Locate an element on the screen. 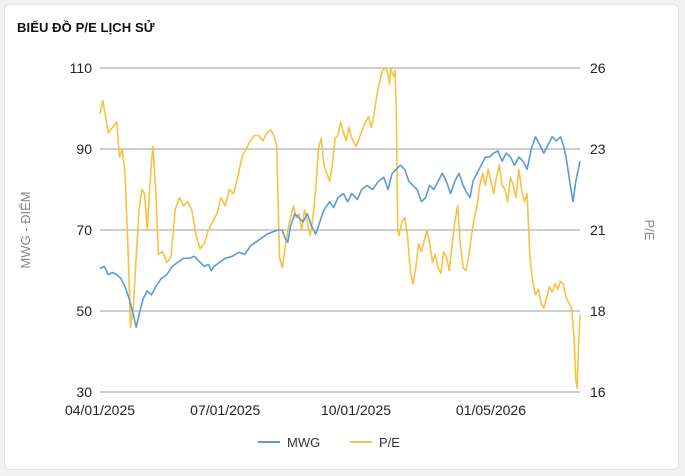 Image resolution: width=685 pixels, height=476 pixels. left-tick-label: 30 is located at coordinates (84, 392).